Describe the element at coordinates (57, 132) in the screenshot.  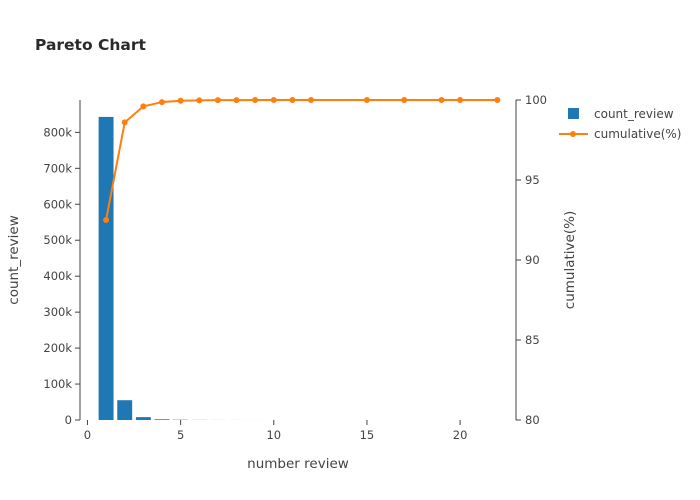
I see `y-left-tick-label: 800k` at that location.